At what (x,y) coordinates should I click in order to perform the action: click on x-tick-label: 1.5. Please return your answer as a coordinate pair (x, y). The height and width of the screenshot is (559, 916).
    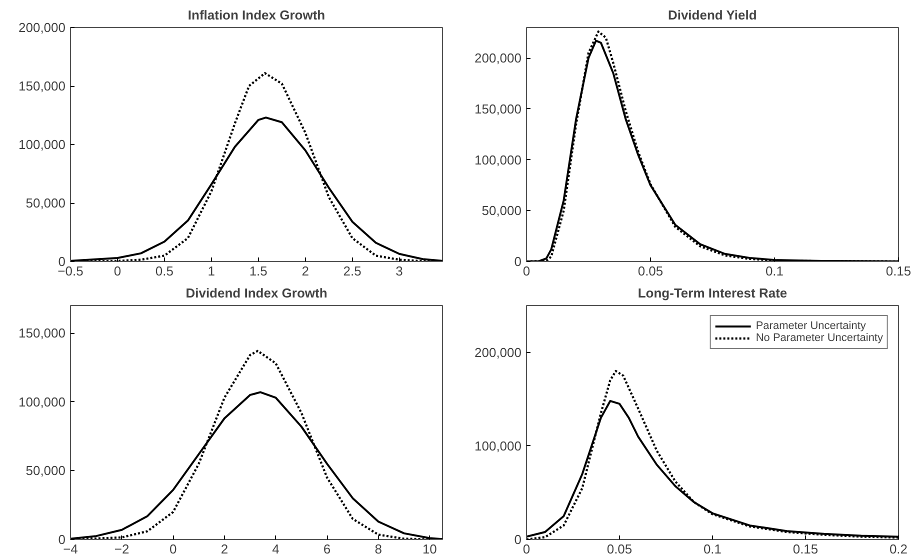
    Looking at the image, I should click on (258, 271).